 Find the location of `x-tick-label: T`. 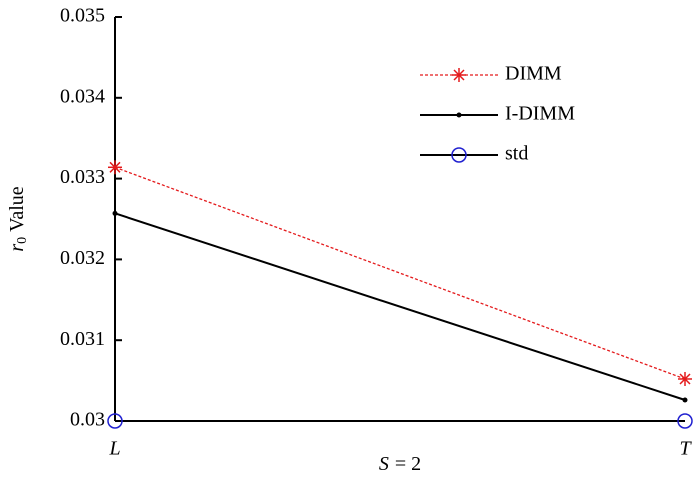

x-tick-label: T is located at coordinates (685, 449).